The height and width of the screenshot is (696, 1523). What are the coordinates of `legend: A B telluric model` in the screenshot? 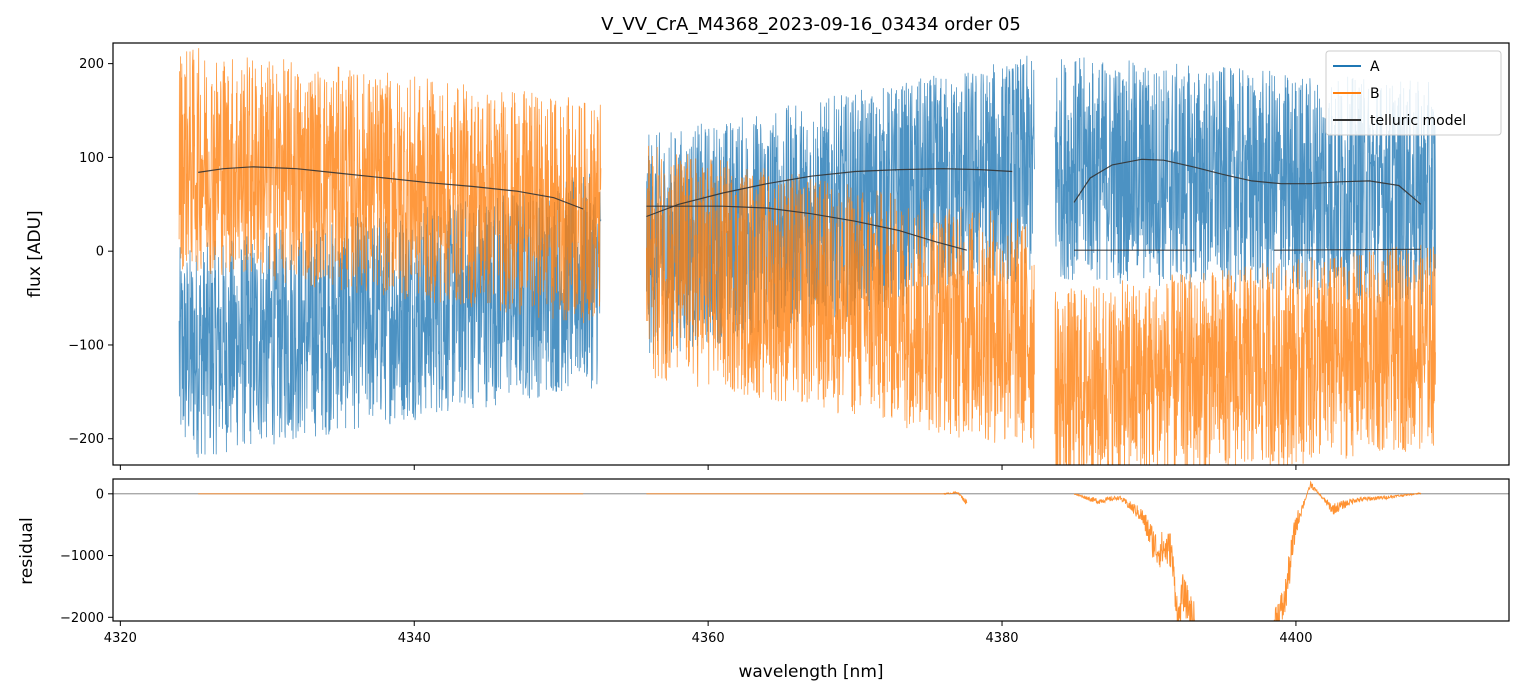 It's located at (1413, 93).